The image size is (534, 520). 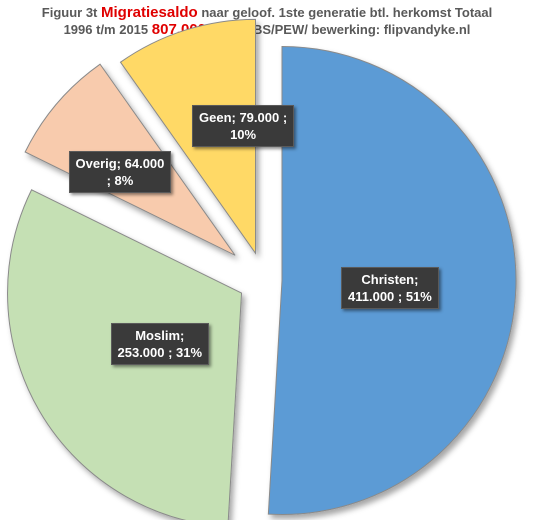 I want to click on slice-label-name: Geen; 79.000 ;, so click(x=243, y=117).